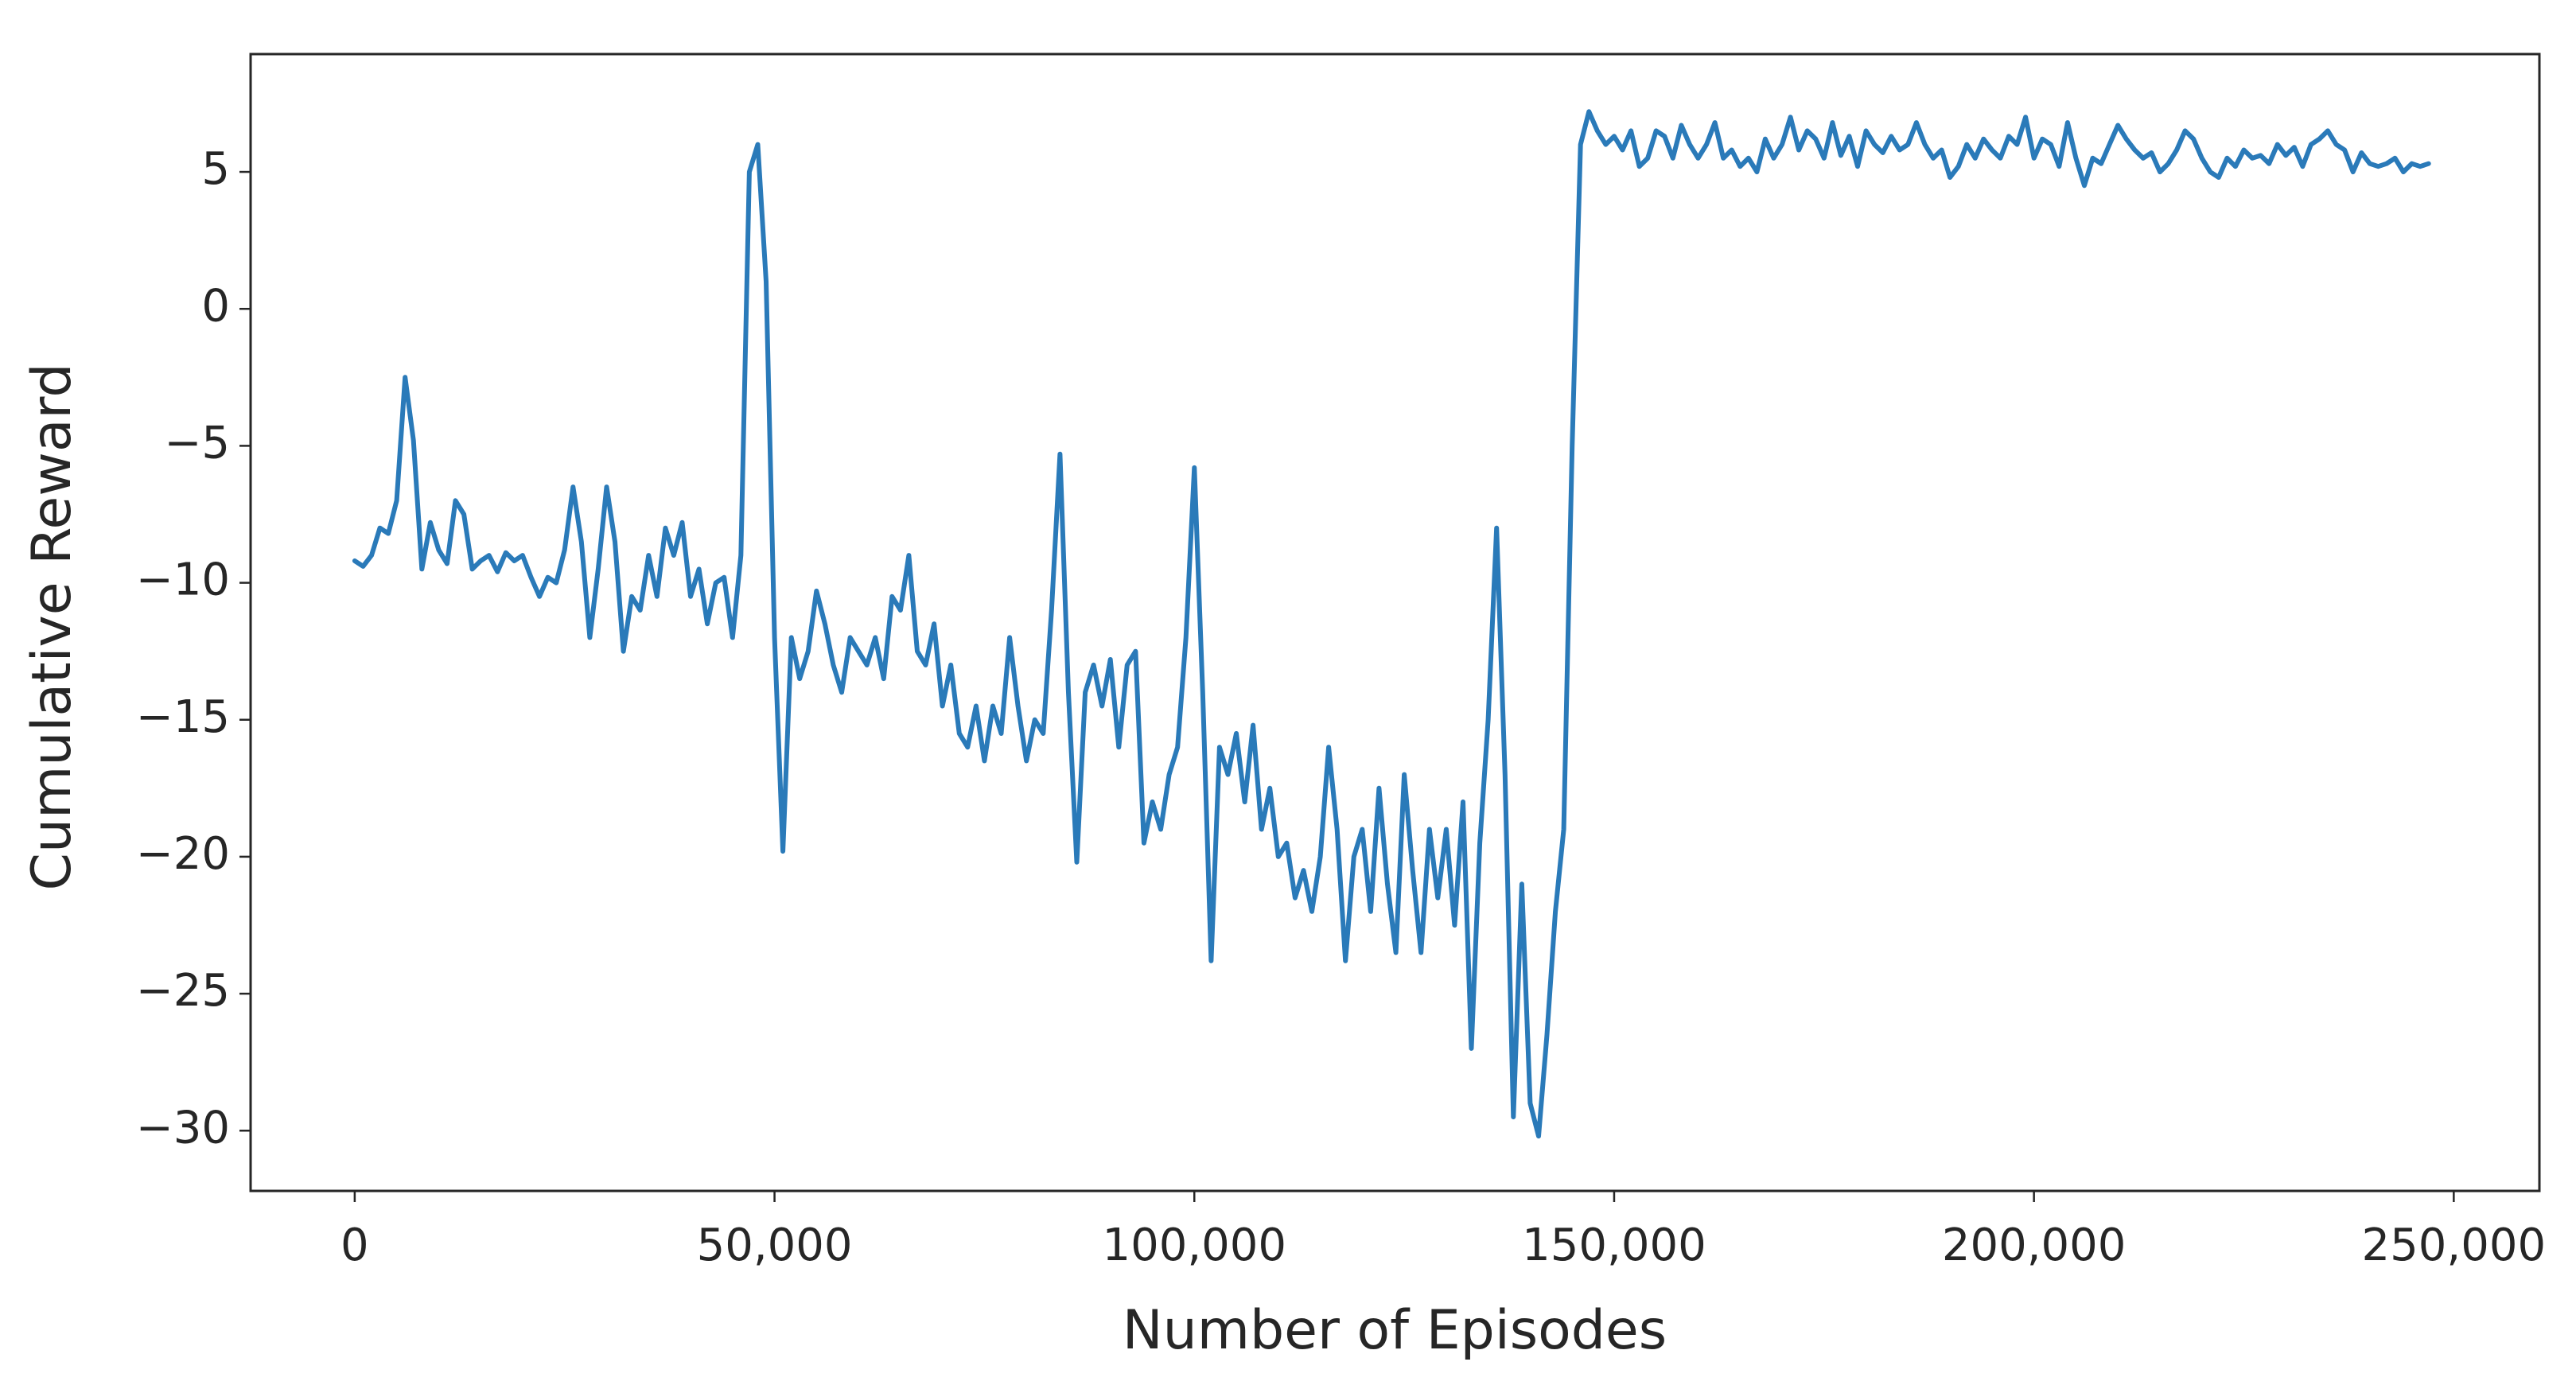  I want to click on y-tick-label: −5, so click(197, 444).